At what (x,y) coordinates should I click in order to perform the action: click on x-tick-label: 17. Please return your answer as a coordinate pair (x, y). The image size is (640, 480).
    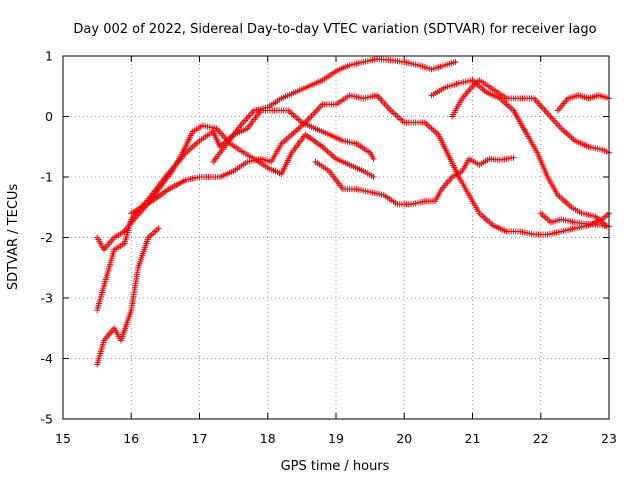
    Looking at the image, I should click on (200, 438).